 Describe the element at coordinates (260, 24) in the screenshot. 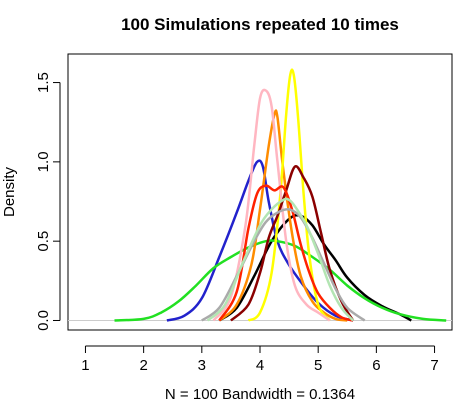

I see `chart-title: 100 Simulations repeated 10 times` at that location.